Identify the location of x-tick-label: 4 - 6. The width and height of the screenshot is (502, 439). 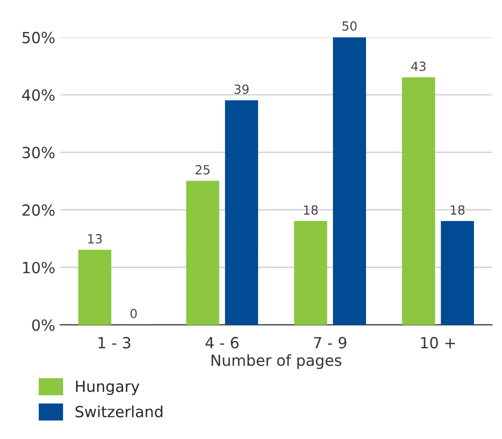
(222, 342).